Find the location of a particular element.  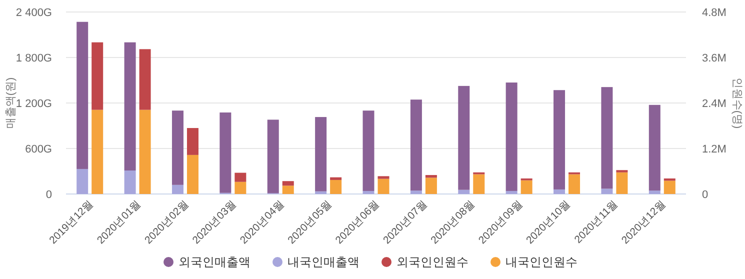

y-tick-label: 1 800G is located at coordinates (34, 58).